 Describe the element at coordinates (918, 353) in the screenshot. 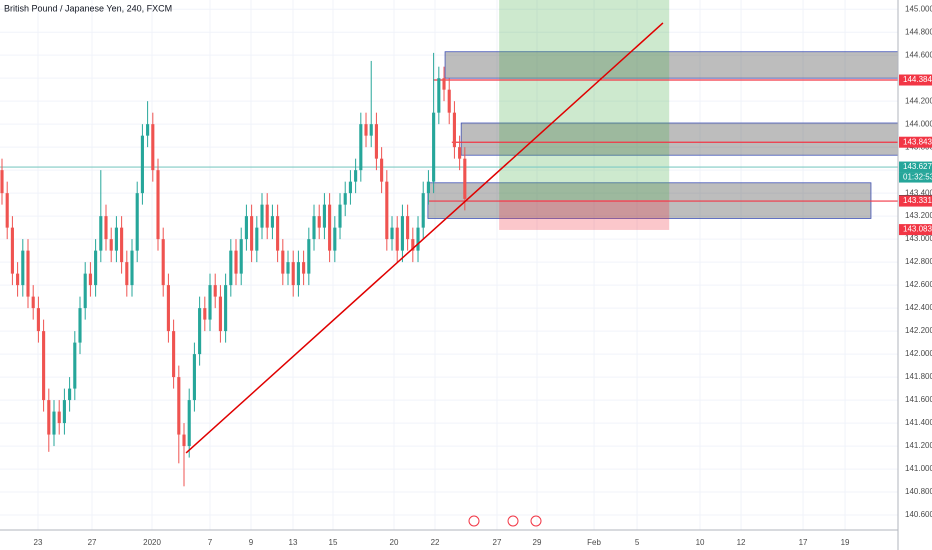

I see `y-tick-label: 142.000` at that location.